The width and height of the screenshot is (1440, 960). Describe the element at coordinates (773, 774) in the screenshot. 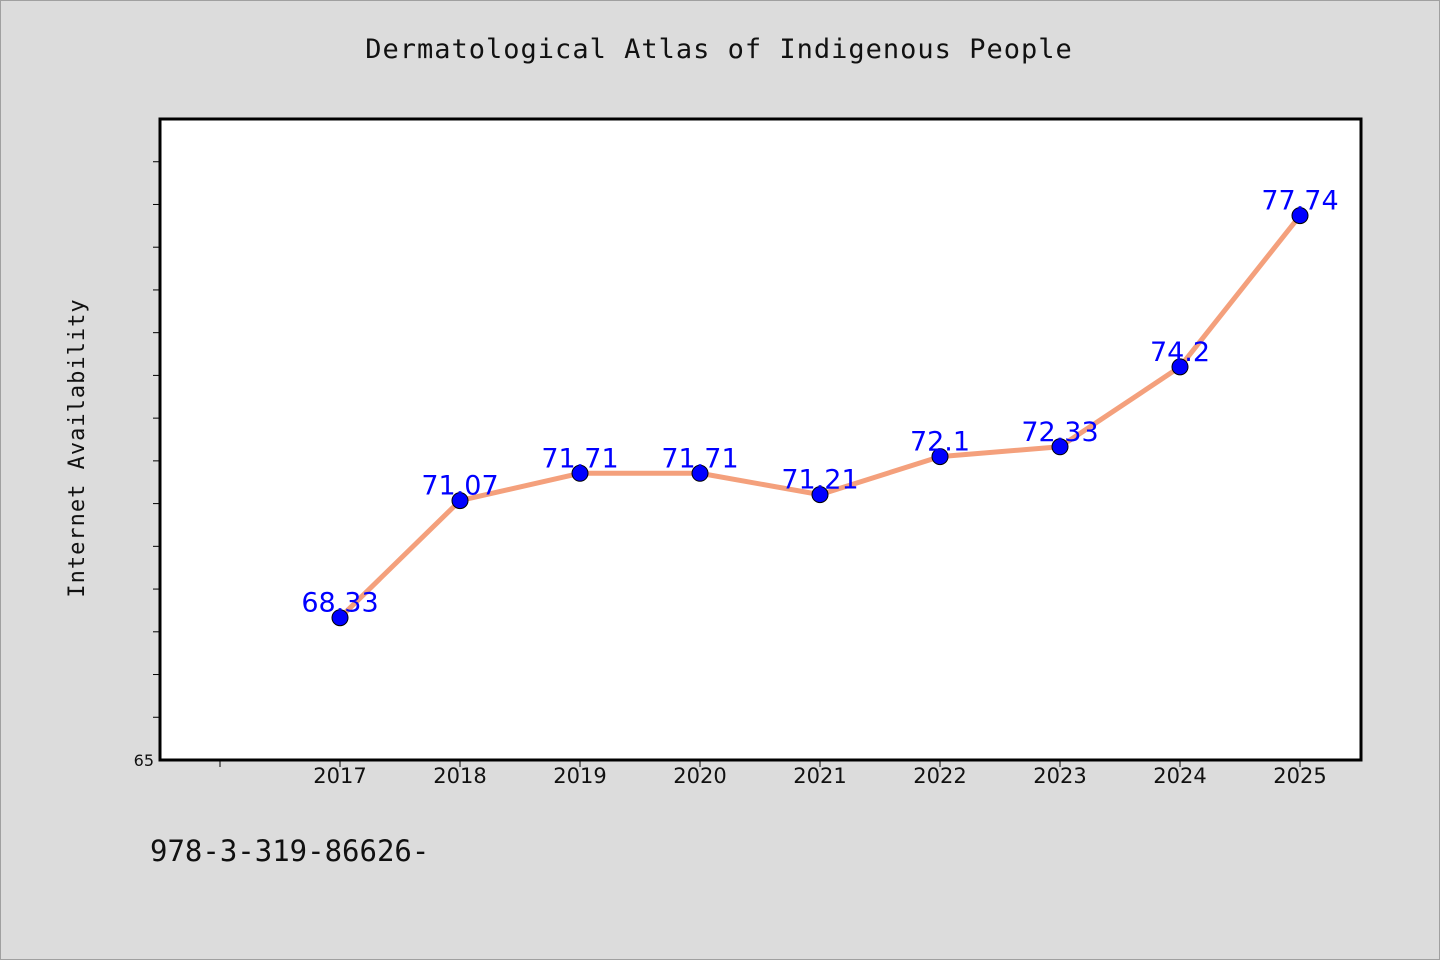

I see `x-axis-ticks: 2017 2018 2019 2020 2021 2022 2023 2024 2025` at that location.